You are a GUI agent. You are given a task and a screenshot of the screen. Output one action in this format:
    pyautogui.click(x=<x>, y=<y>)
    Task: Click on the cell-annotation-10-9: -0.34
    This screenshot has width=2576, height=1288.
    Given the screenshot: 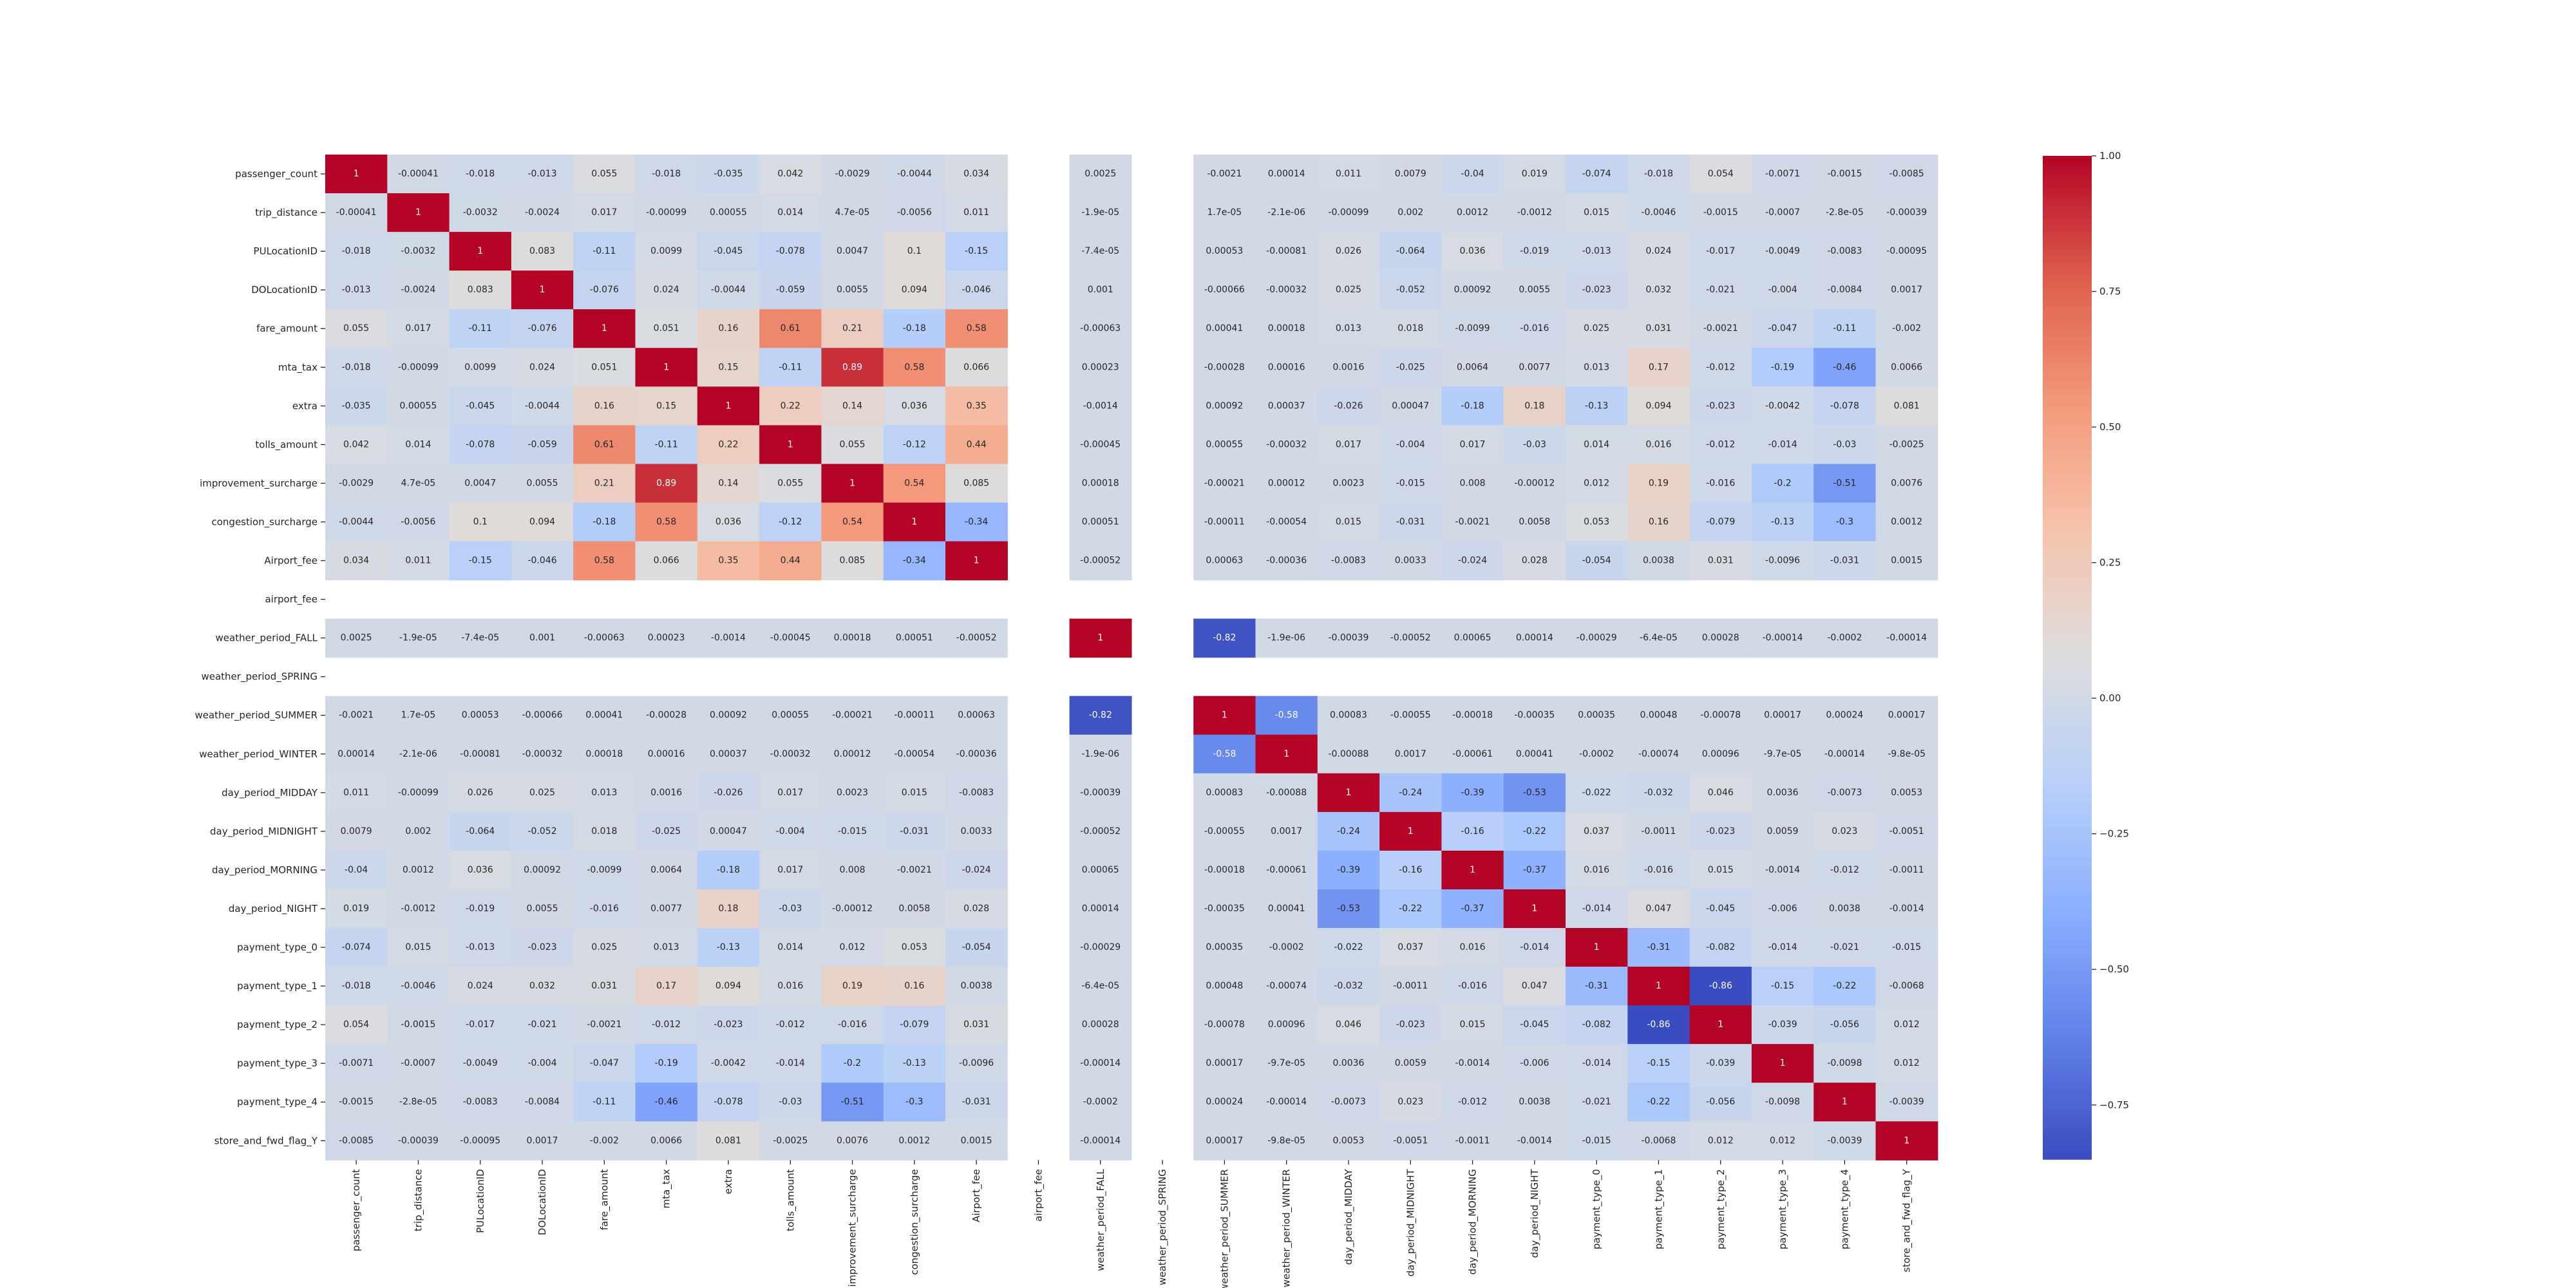 What is the action you would take?
    pyautogui.click(x=914, y=561)
    